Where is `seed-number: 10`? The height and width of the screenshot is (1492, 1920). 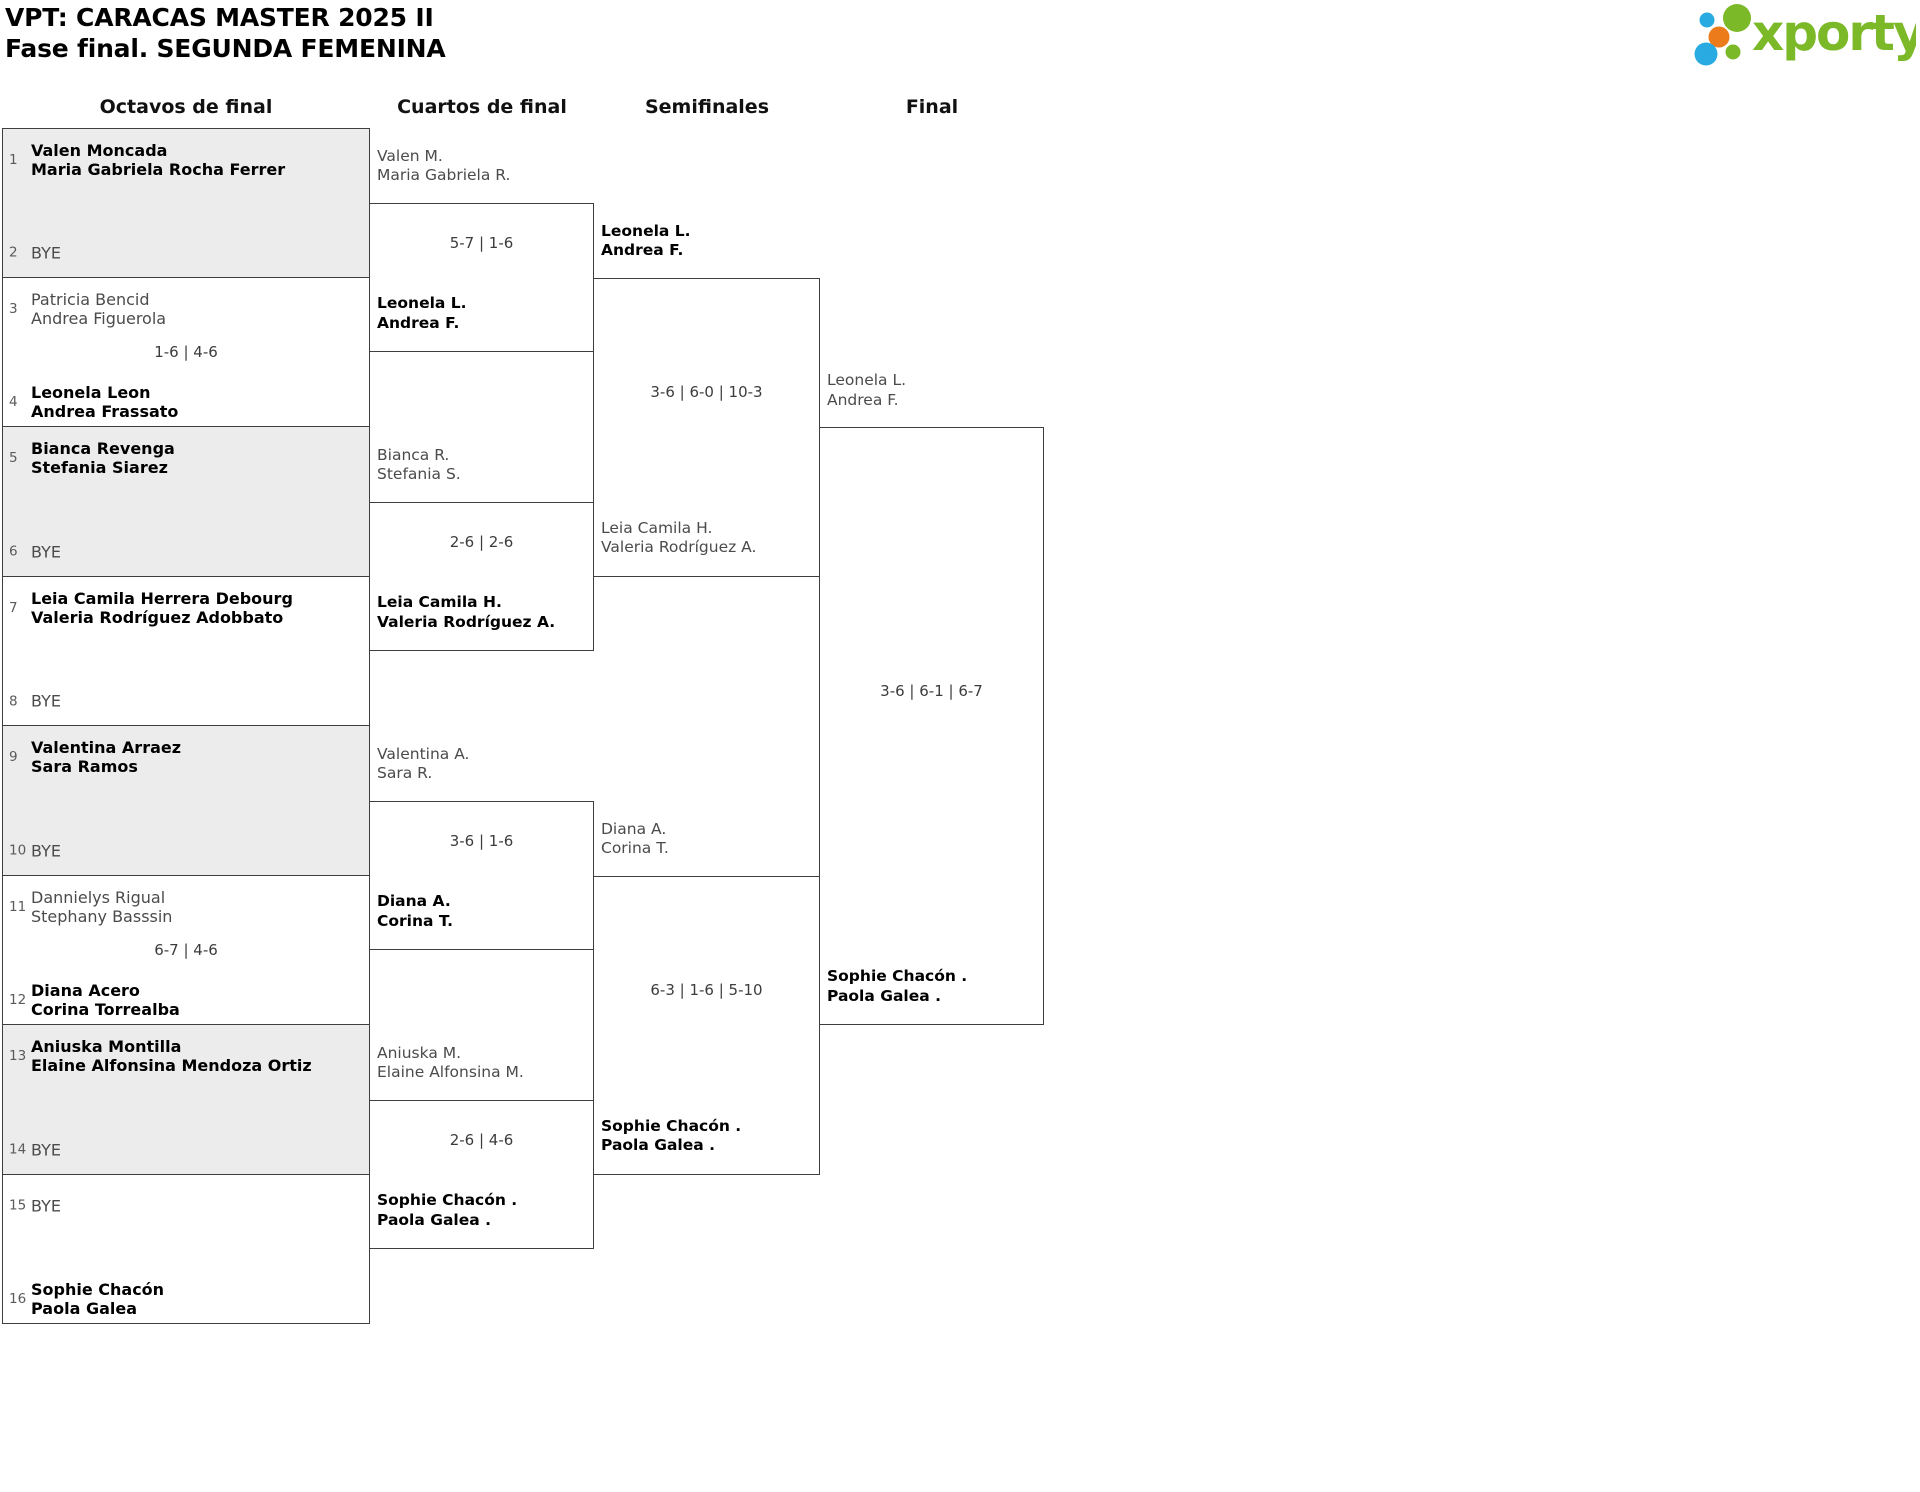
seed-number: 10 is located at coordinates (18, 850).